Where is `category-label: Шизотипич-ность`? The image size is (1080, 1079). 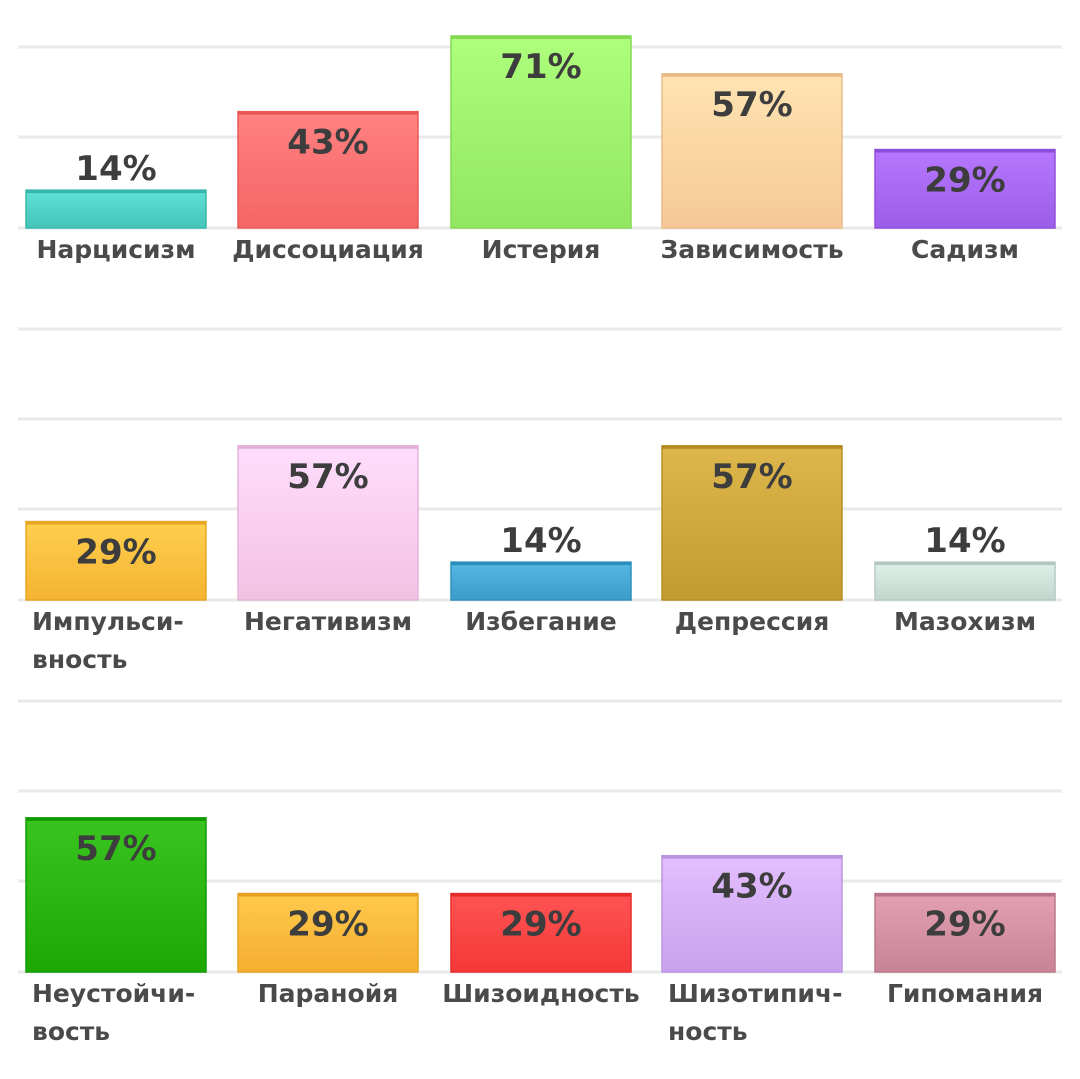 category-label: Шизотипич-ность is located at coordinates (755, 1012).